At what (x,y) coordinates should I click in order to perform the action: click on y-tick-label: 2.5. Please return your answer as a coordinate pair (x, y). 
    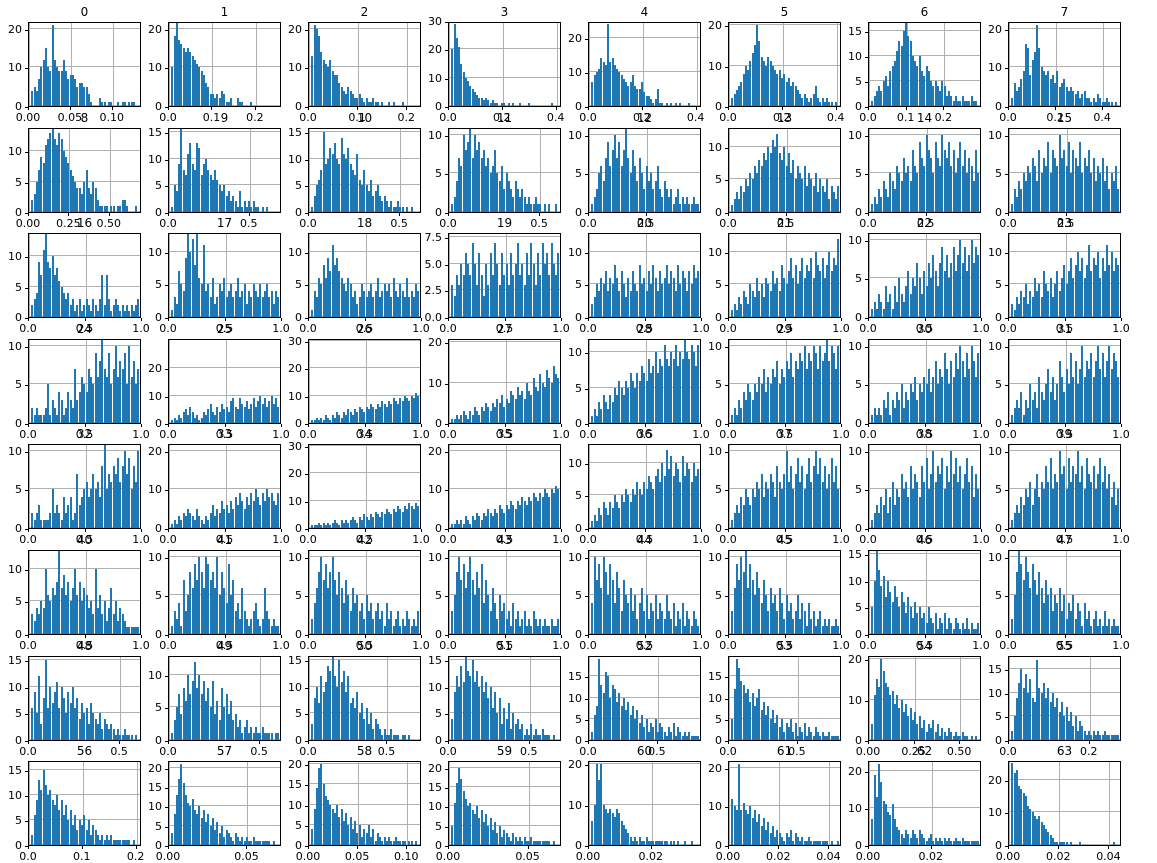
    Looking at the image, I should click on (433, 291).